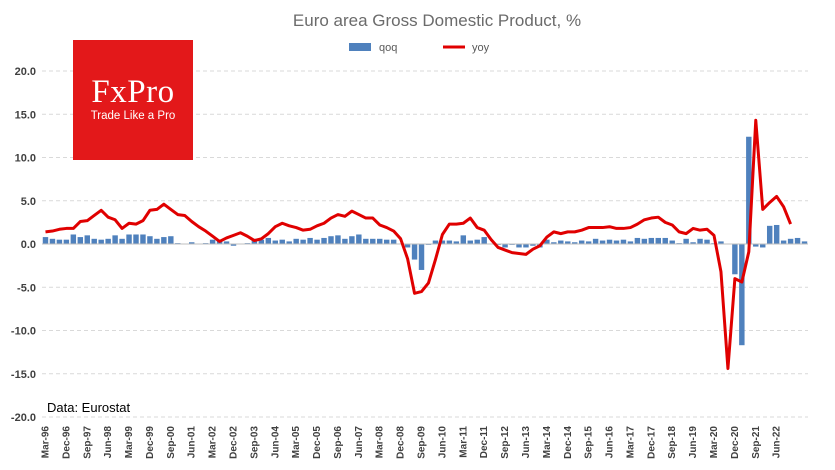  I want to click on x-tick-label: Sep-97, so click(87, 442).